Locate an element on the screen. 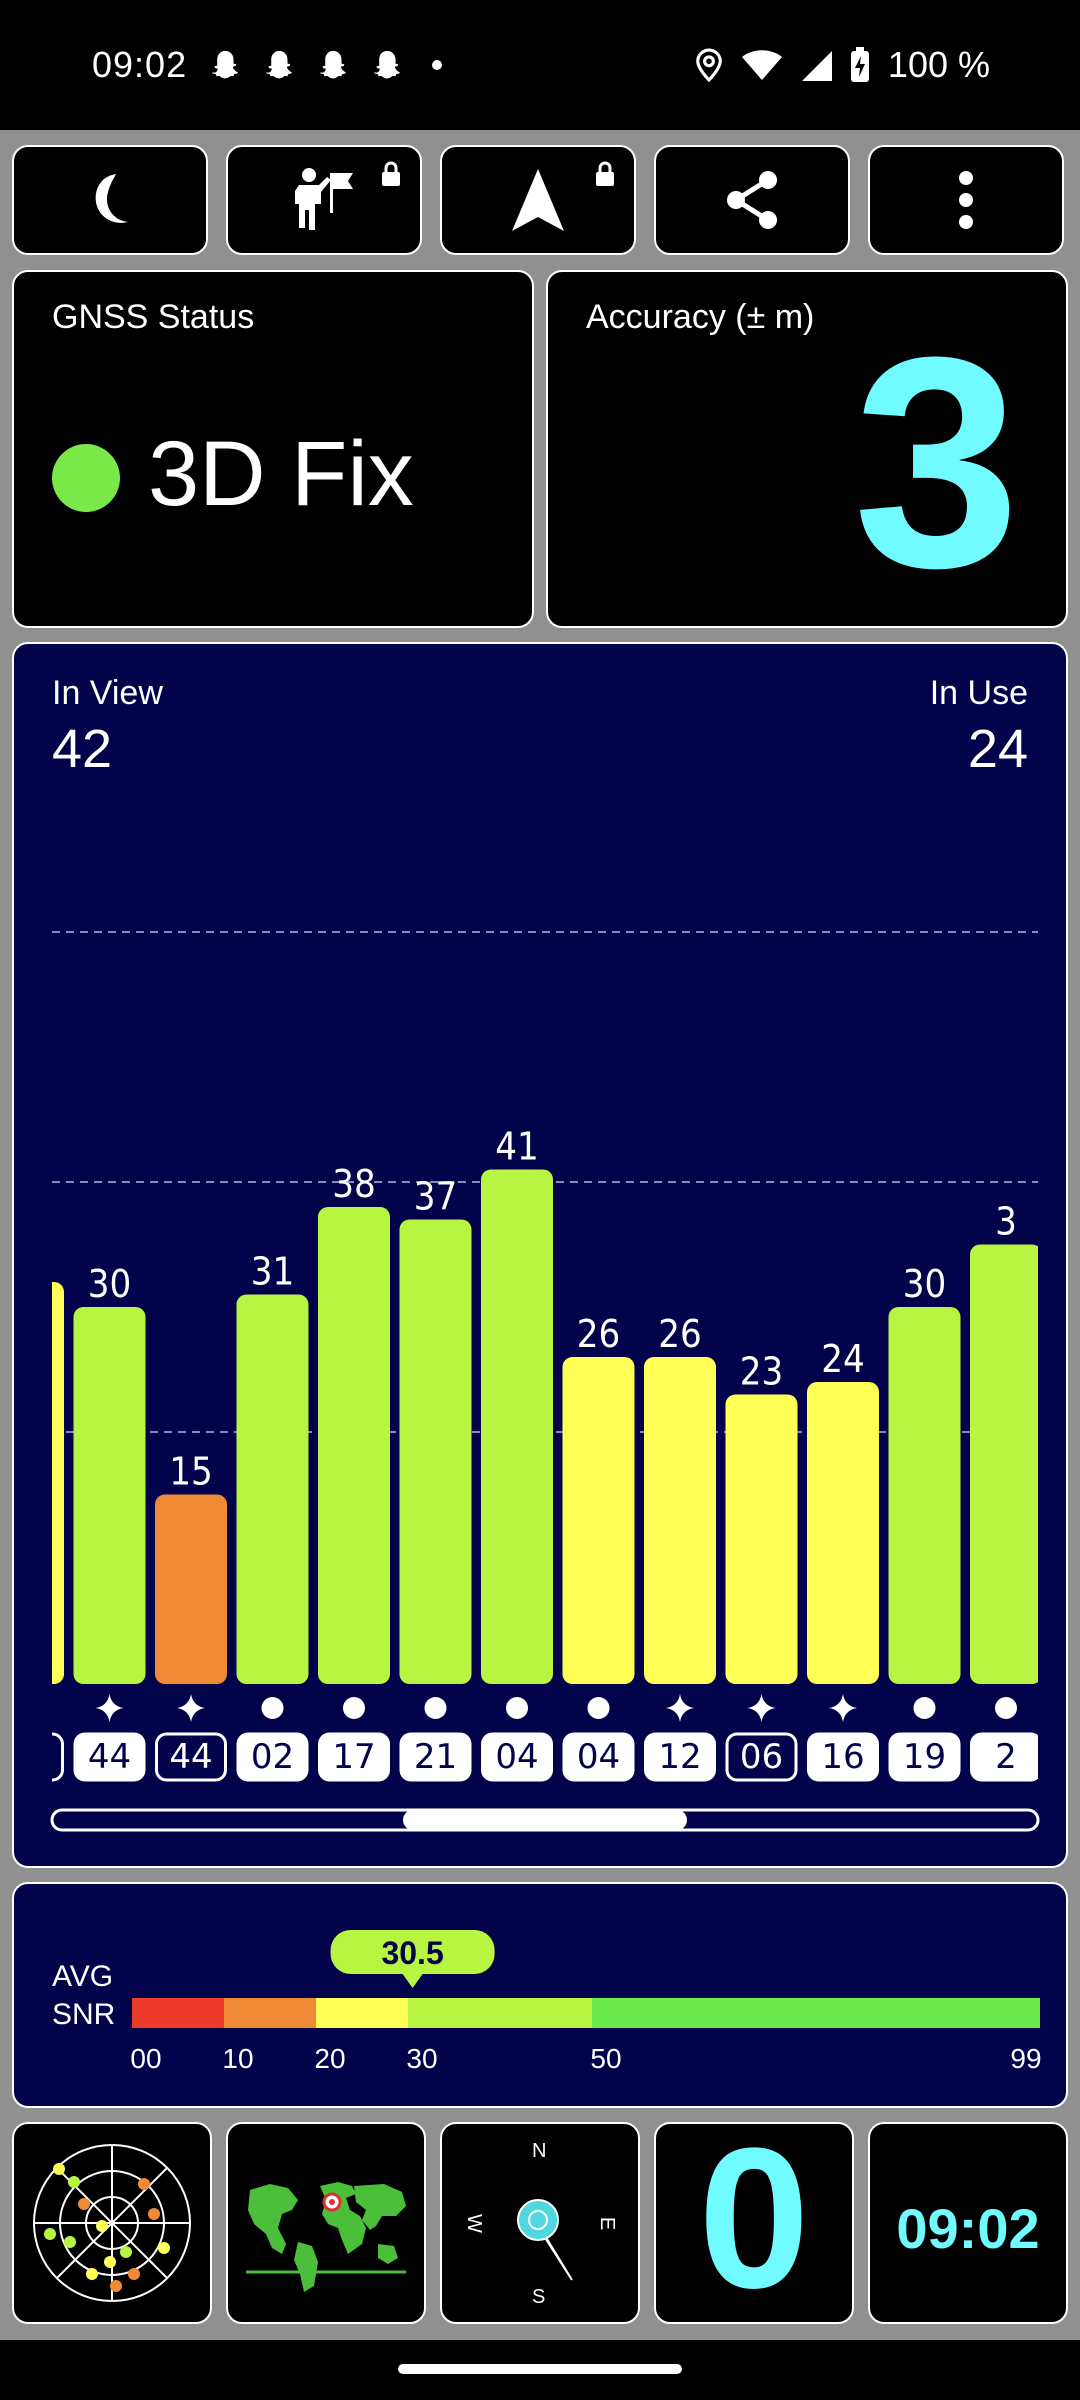  more-vert-icon is located at coordinates (966, 200).